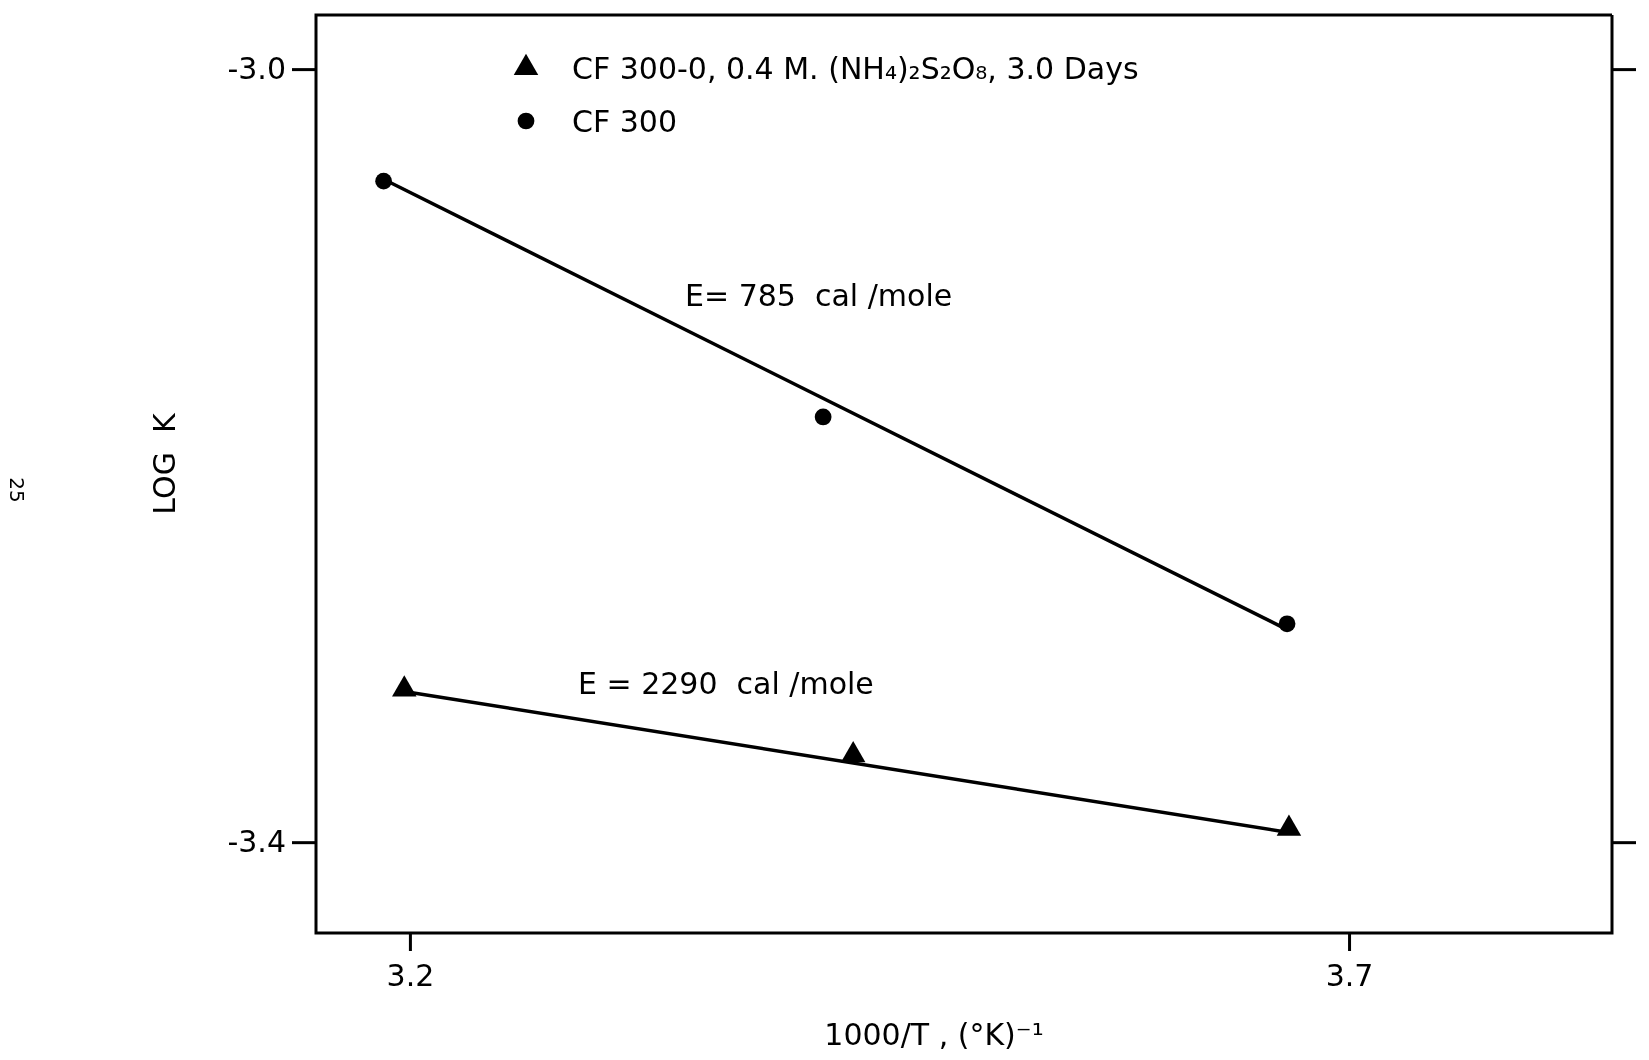 Image resolution: width=1649 pixels, height=1060 pixels. I want to click on legend-label: CF 300-0, 0.4 M. (NH₄)₂S₂O₈, 3.0 Days, so click(855, 68).